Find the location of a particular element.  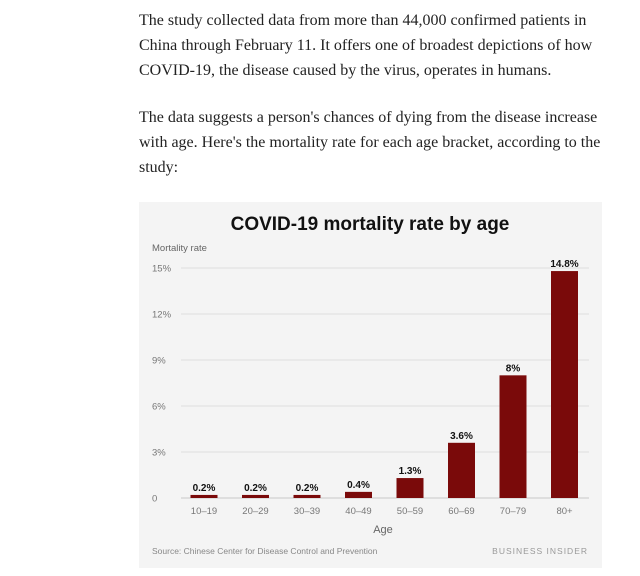

x-axis-title: Age is located at coordinates (383, 530).